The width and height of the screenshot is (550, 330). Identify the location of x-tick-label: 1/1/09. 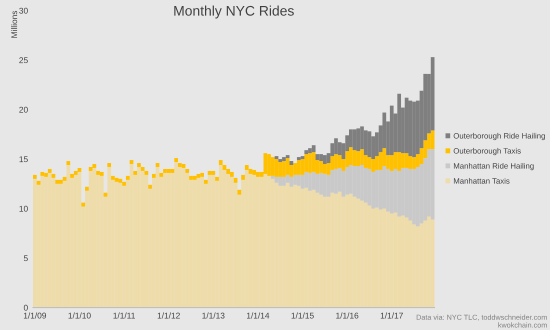
(35, 315).